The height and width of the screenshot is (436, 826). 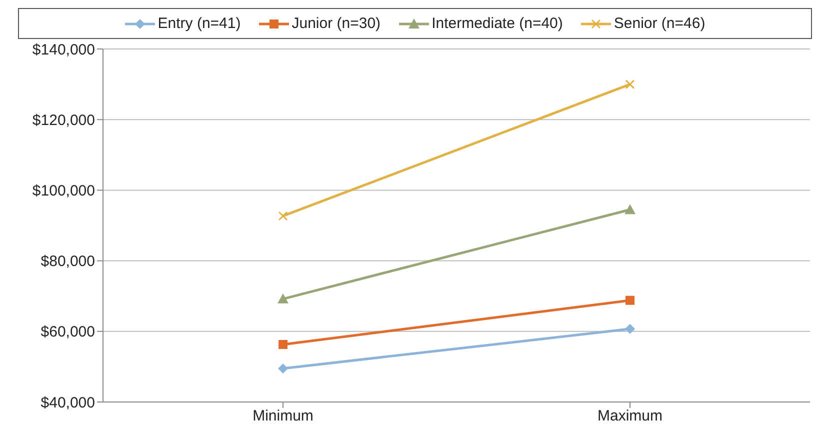 I want to click on y-tick-label: $40,000, so click(x=67, y=403).